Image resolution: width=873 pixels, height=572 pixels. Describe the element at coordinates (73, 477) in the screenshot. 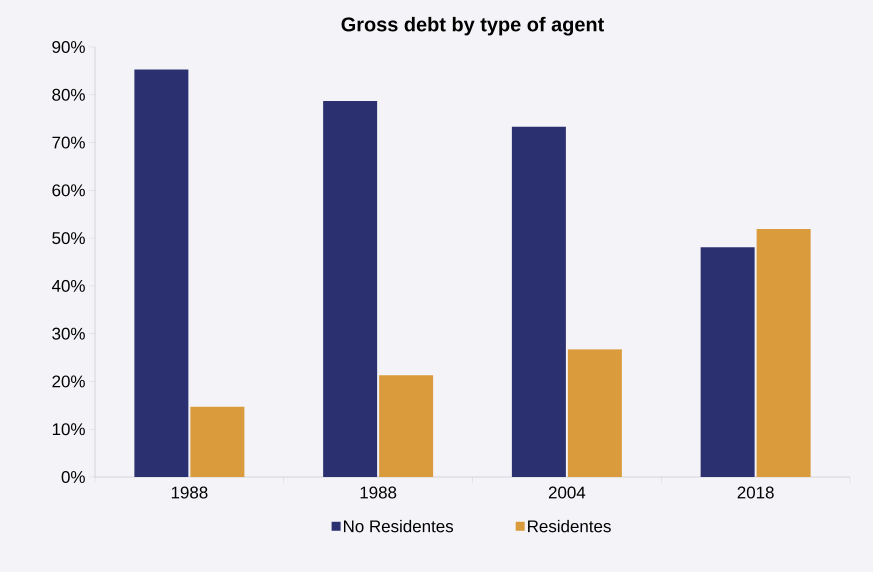

I see `y-tick-label: 0%` at that location.